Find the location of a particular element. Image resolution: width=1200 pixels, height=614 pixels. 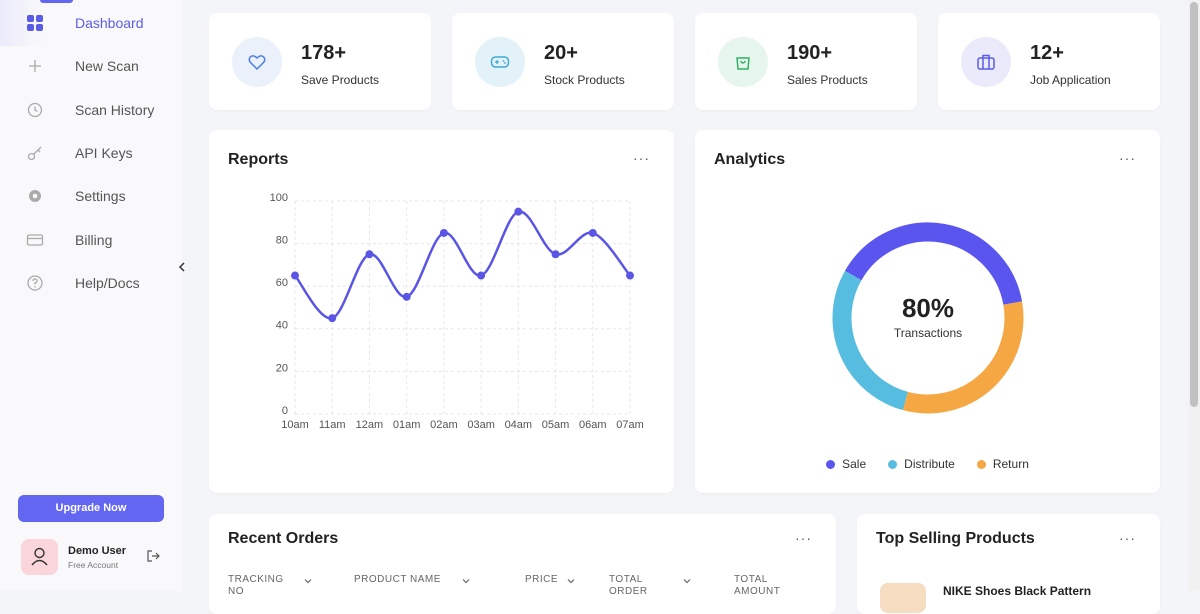

line is located at coordinates (462, 265).